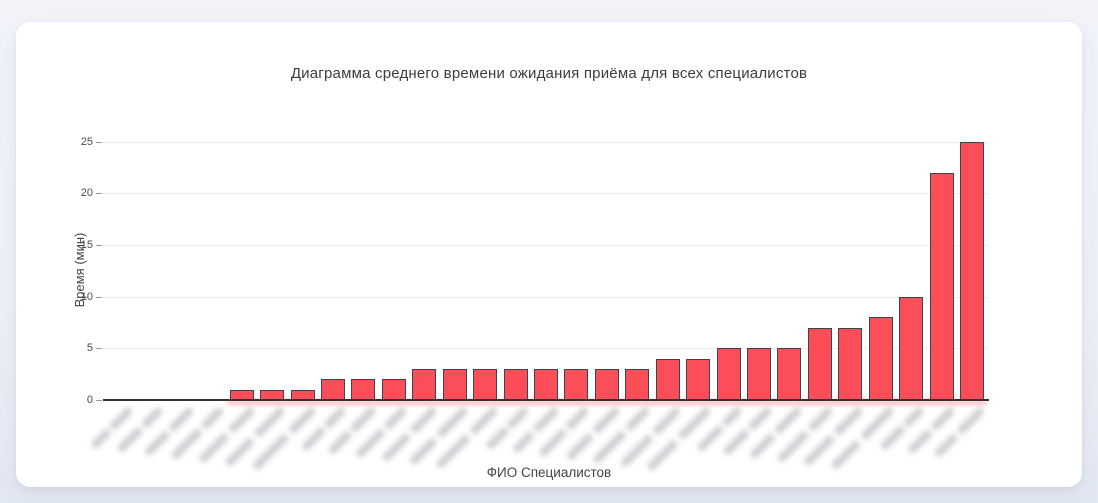 The image size is (1098, 503). What do you see at coordinates (86, 245) in the screenshot?
I see `y-tick-label: 15` at bounding box center [86, 245].